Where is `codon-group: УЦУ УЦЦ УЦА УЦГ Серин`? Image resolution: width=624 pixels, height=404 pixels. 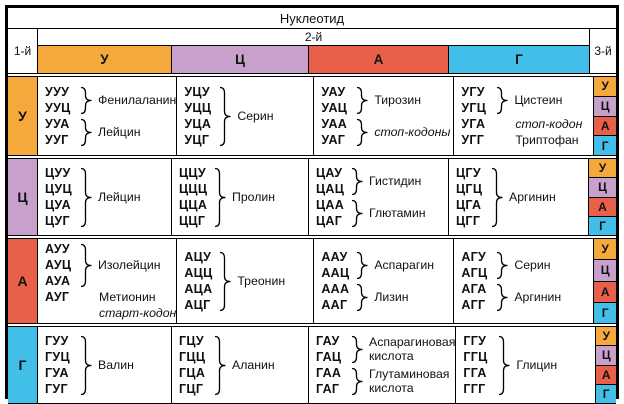 codon-group: УЦУ УЦЦ УЦА УЦГ Серин is located at coordinates (248, 116).